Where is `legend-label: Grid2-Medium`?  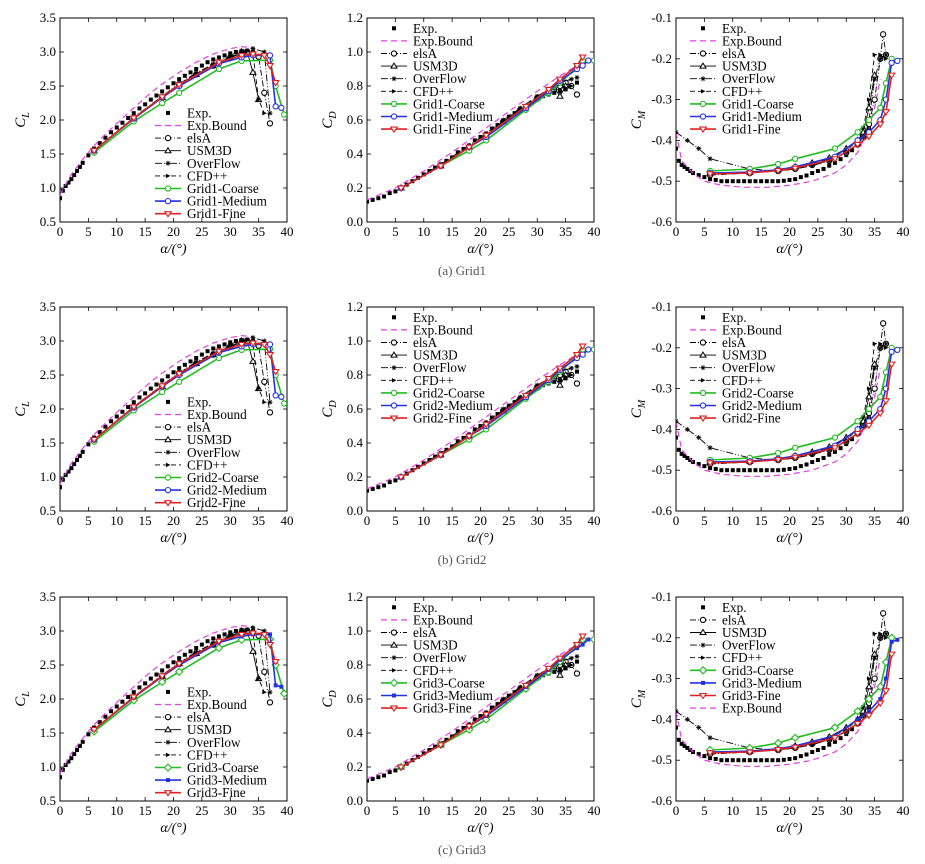
legend-label: Grid2-Medium is located at coordinates (227, 490).